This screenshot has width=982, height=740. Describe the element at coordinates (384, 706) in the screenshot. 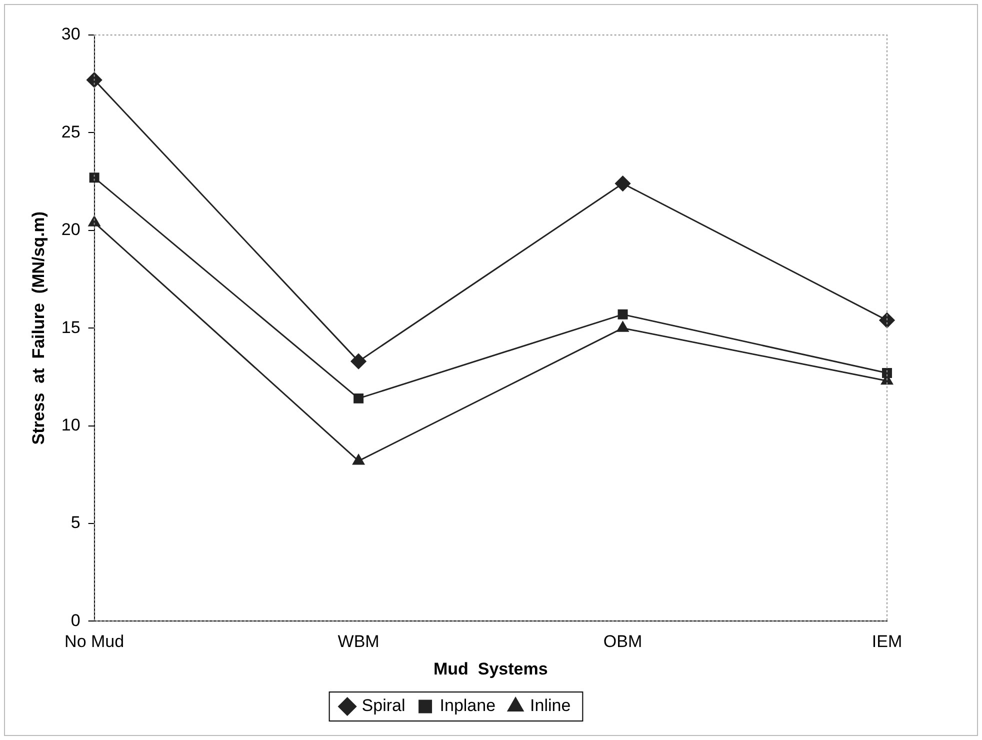

I see `legend-label: Spiral` at that location.